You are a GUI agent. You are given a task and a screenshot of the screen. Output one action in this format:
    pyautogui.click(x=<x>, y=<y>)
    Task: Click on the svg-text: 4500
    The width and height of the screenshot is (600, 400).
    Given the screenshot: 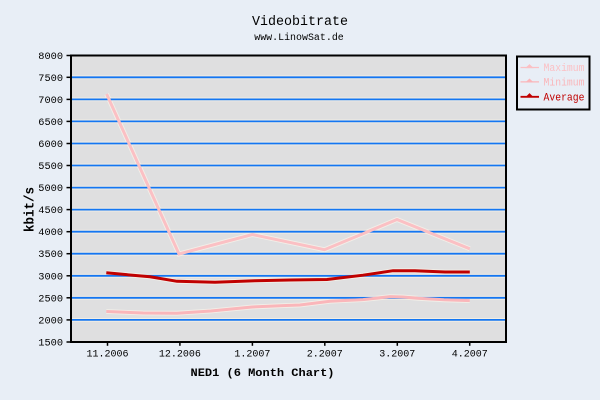 What is the action you would take?
    pyautogui.click(x=50, y=211)
    